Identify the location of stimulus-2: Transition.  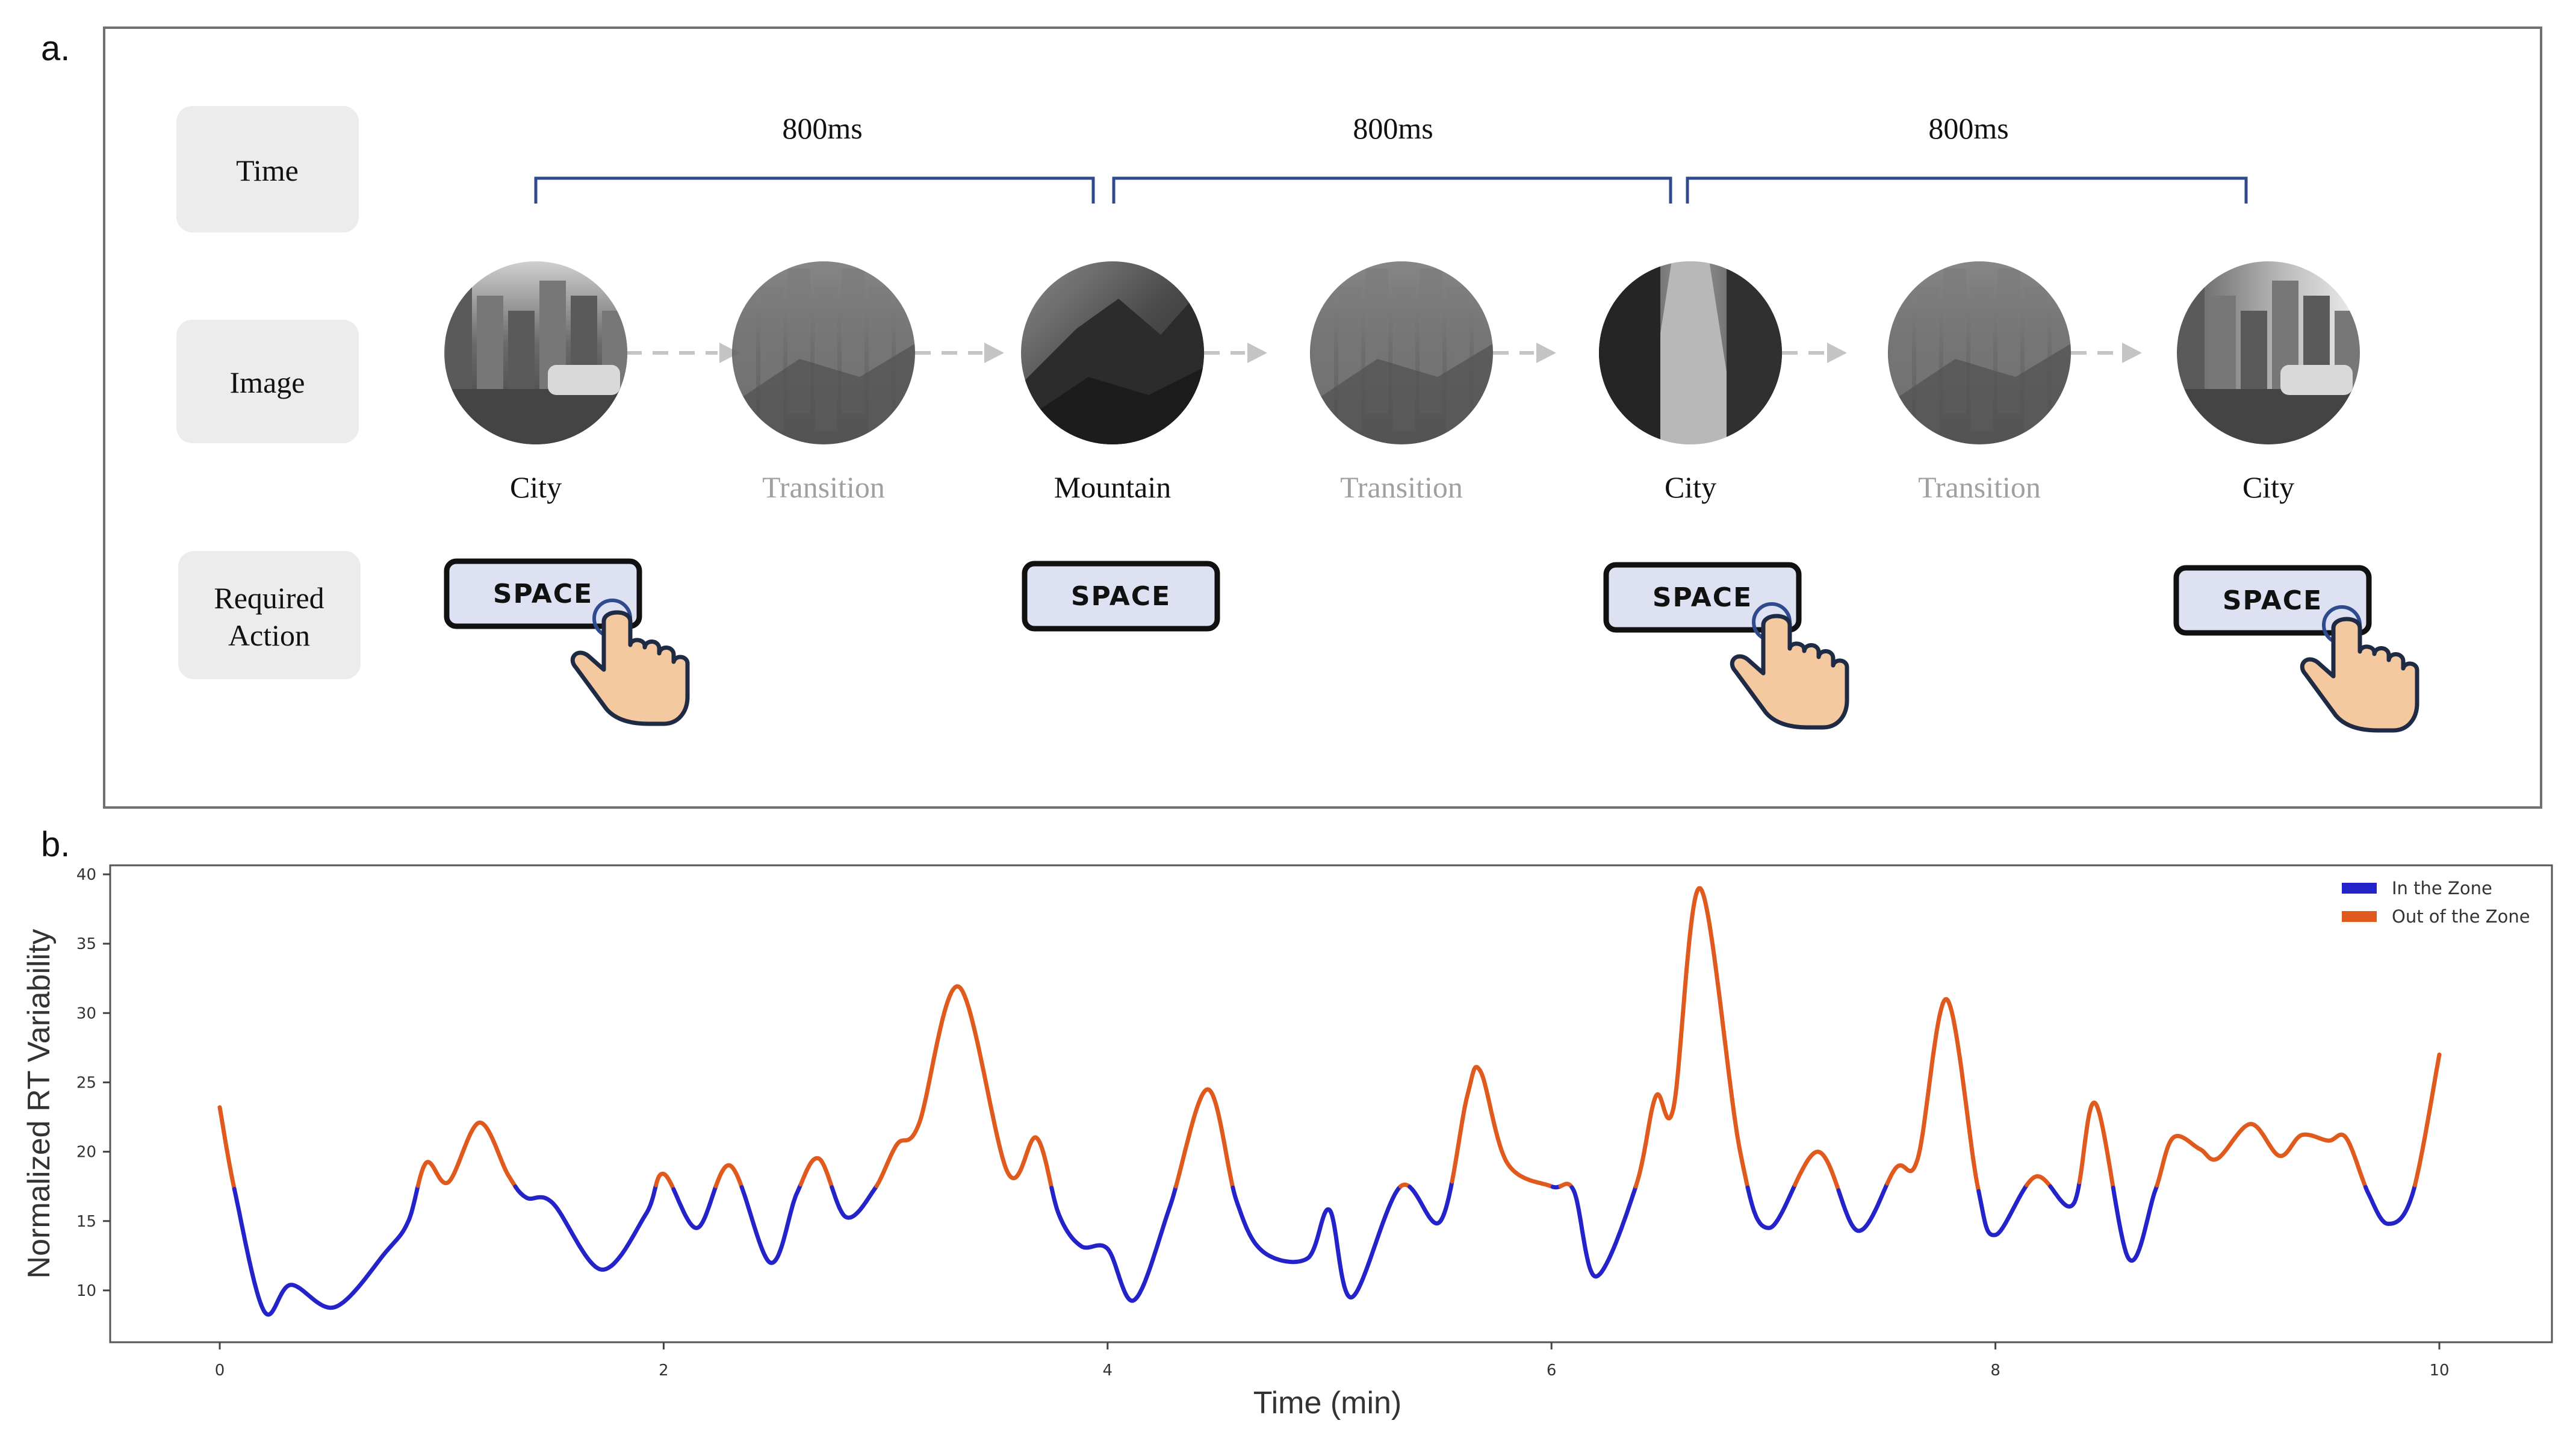
(823, 382).